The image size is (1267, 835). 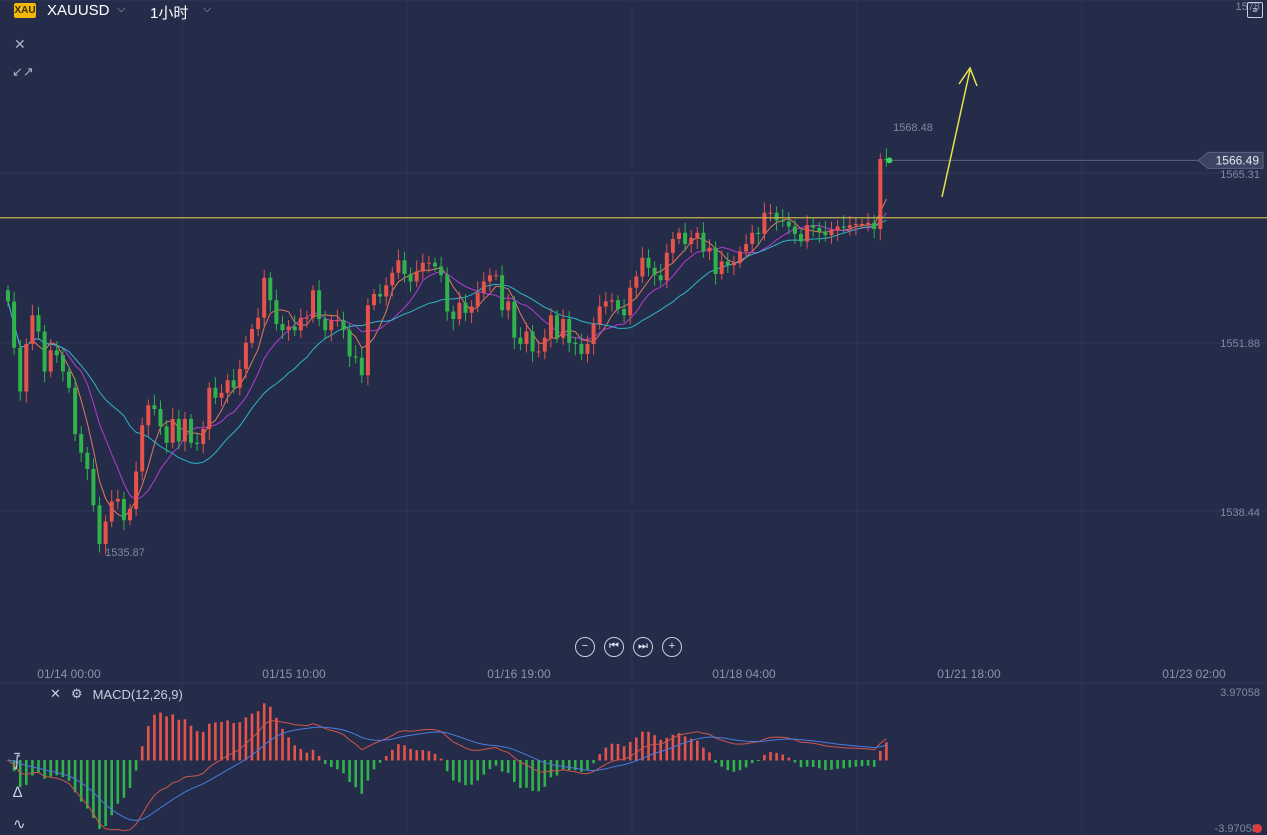 What do you see at coordinates (585, 647) in the screenshot?
I see `minus-circle-icon: −` at bounding box center [585, 647].